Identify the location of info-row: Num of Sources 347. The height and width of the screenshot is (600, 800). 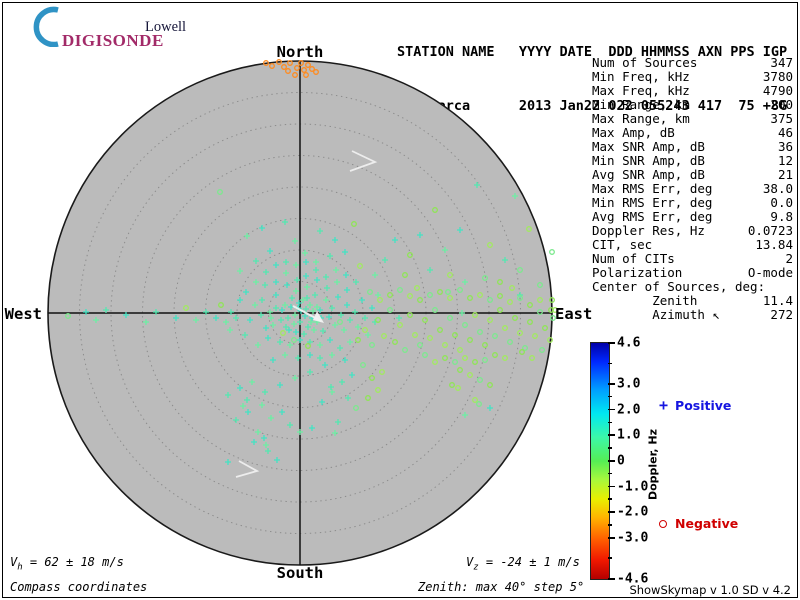
(692, 63).